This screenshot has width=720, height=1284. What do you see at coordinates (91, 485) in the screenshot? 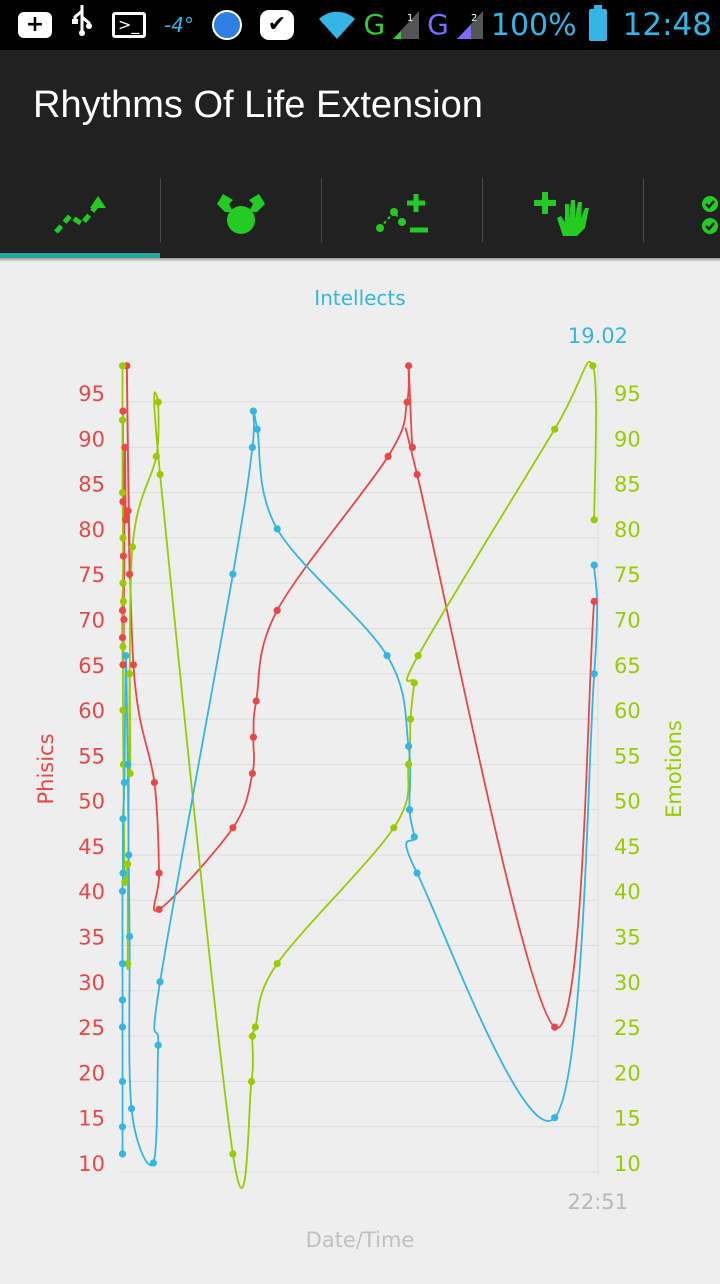
I see `left-tick-label: 85` at bounding box center [91, 485].